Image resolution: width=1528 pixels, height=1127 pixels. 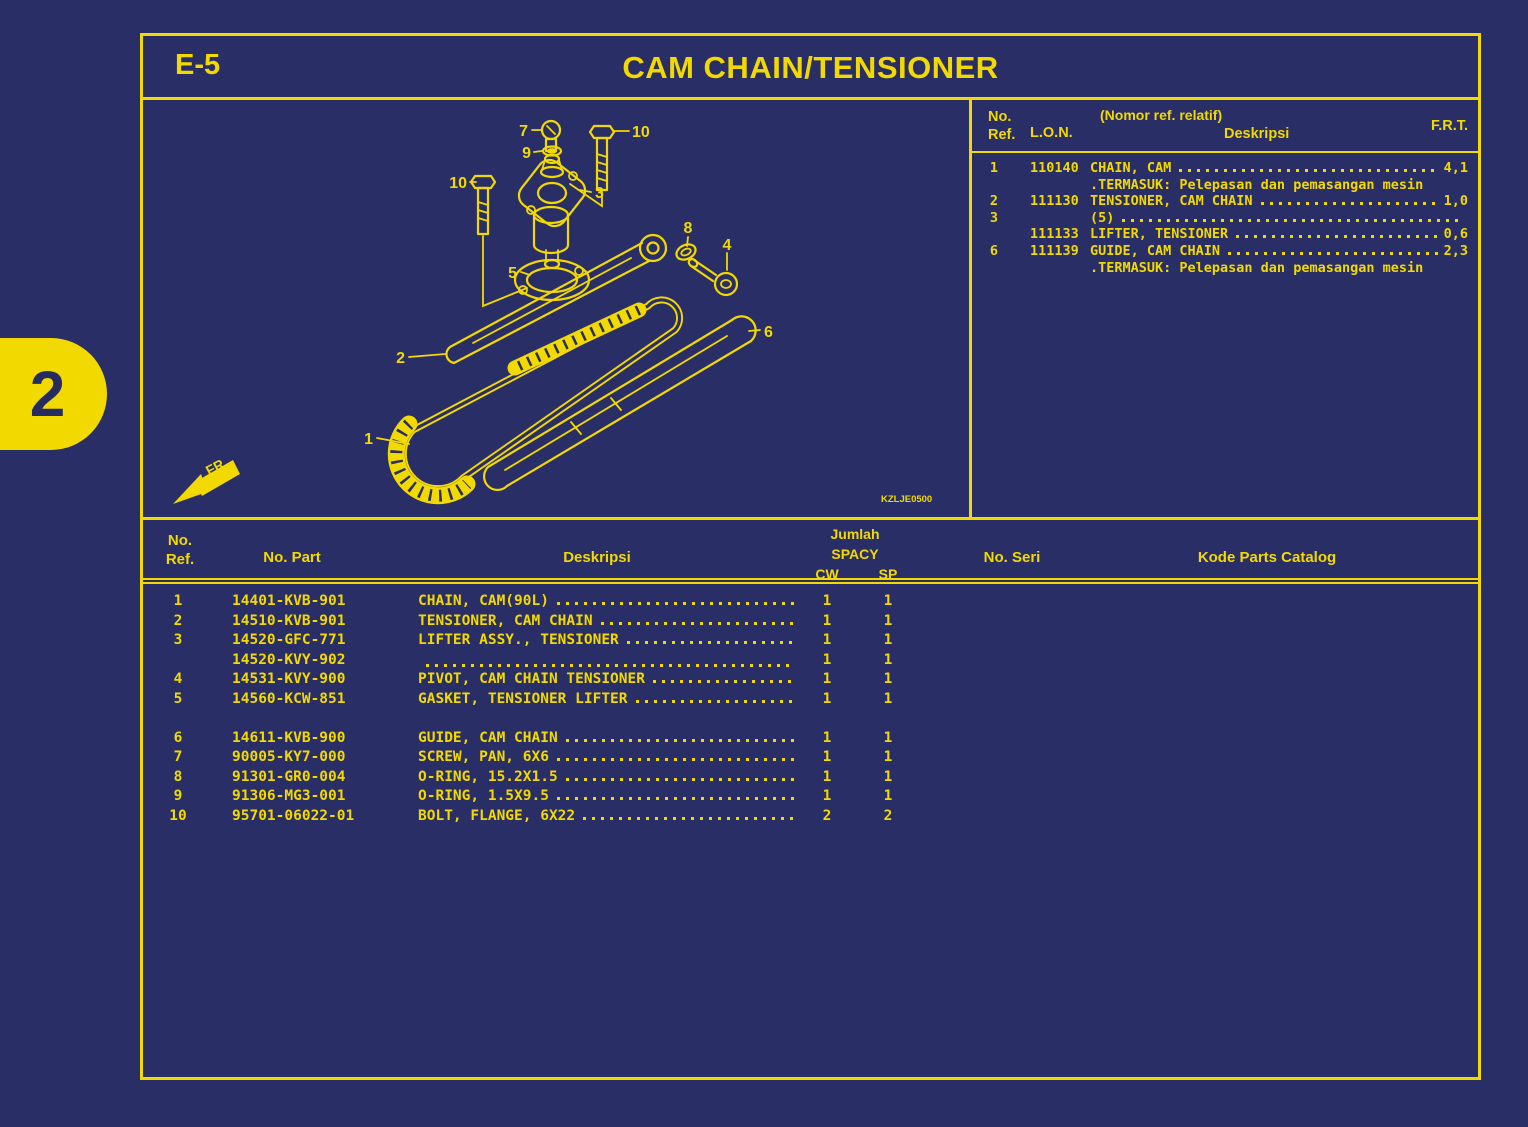 I want to click on parts-cell-ref: 7, so click(x=178, y=757).